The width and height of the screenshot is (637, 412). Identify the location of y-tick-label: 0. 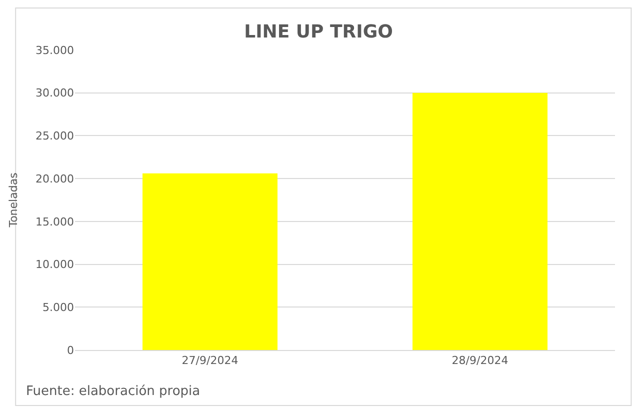
(70, 350).